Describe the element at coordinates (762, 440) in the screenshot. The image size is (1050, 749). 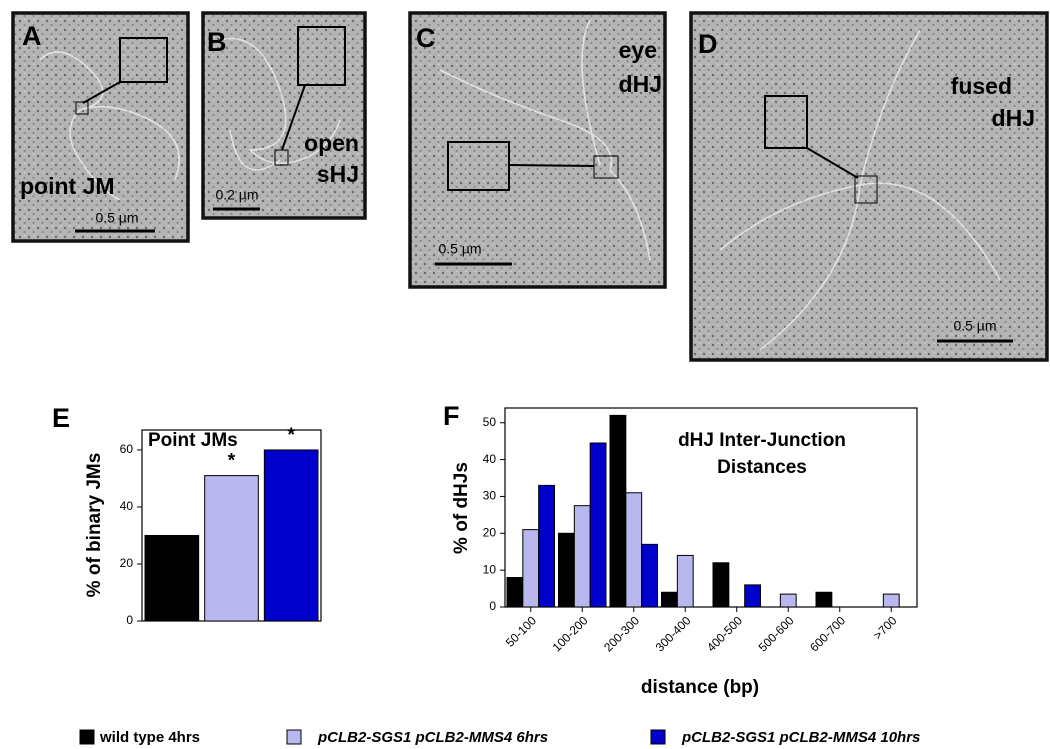
I see `chart-title: dHJ Inter-Junction` at that location.